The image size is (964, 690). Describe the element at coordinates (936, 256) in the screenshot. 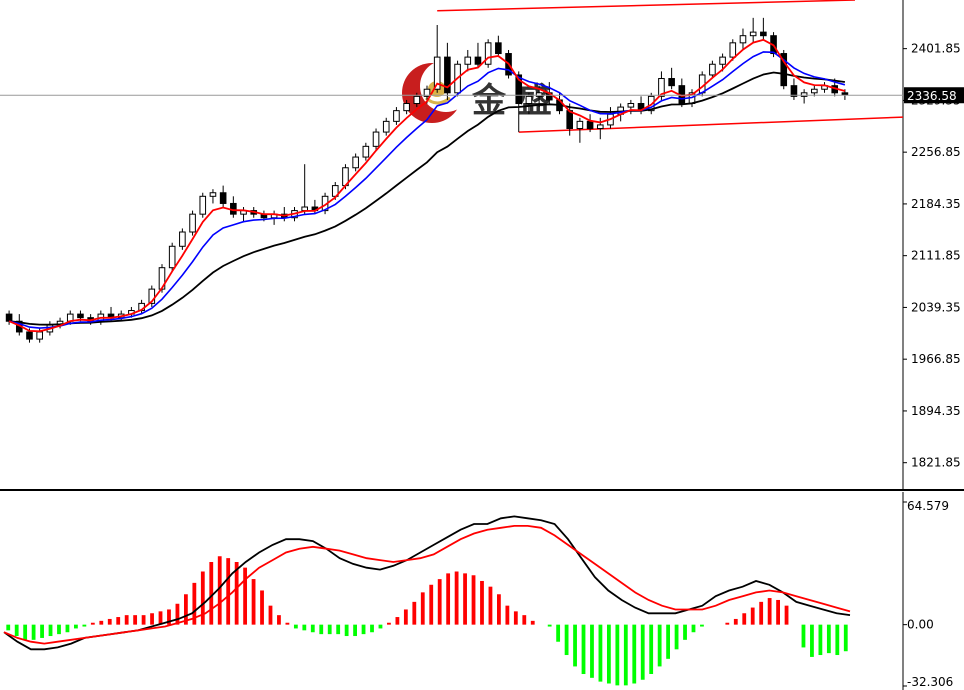

I see `price-axis-tick-label: 2111.85` at that location.